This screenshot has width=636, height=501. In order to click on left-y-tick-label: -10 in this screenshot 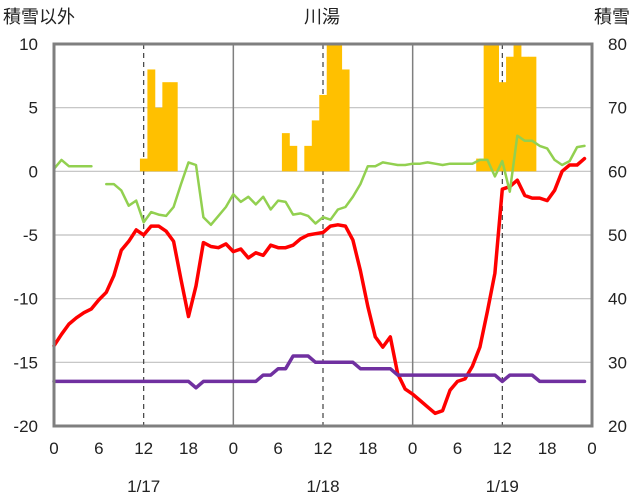, I will do `click(25, 299)`.